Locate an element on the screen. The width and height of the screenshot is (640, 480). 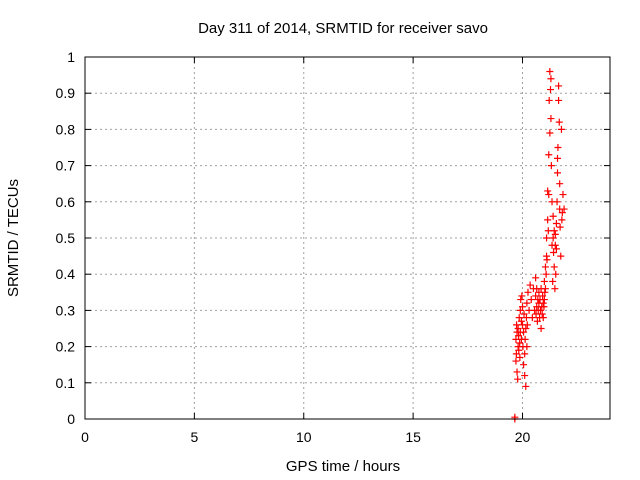
x-tick-label: 10 is located at coordinates (304, 437).